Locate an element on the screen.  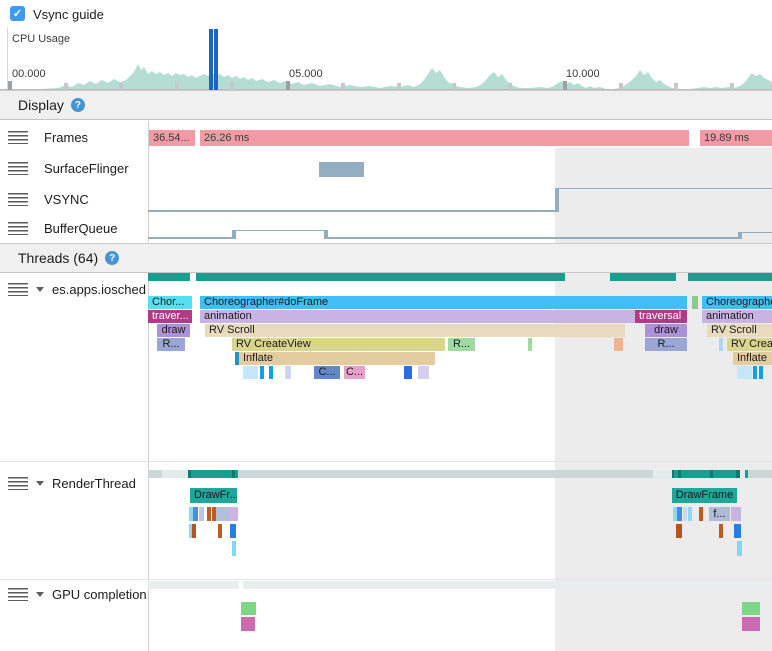
display-section-header: Display ? is located at coordinates (386, 105).